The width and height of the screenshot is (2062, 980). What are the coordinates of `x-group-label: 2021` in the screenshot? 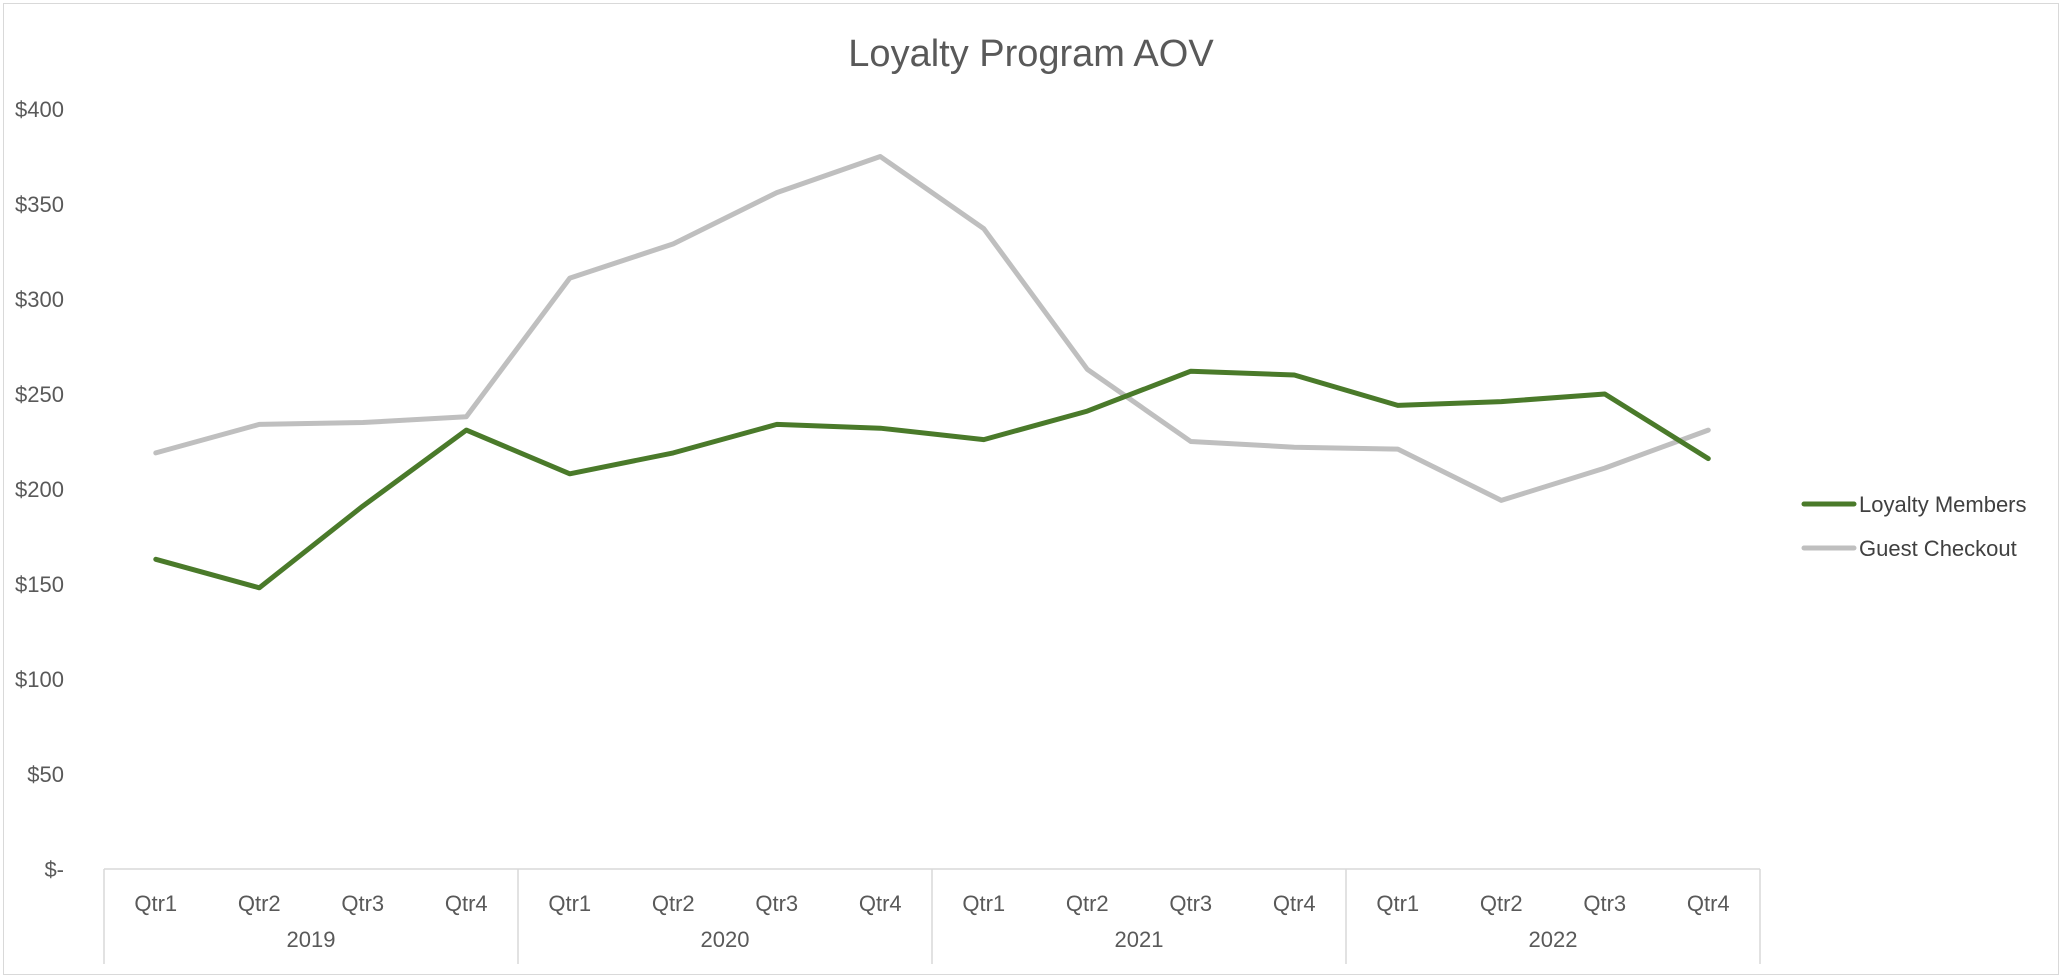 It's located at (1139, 939).